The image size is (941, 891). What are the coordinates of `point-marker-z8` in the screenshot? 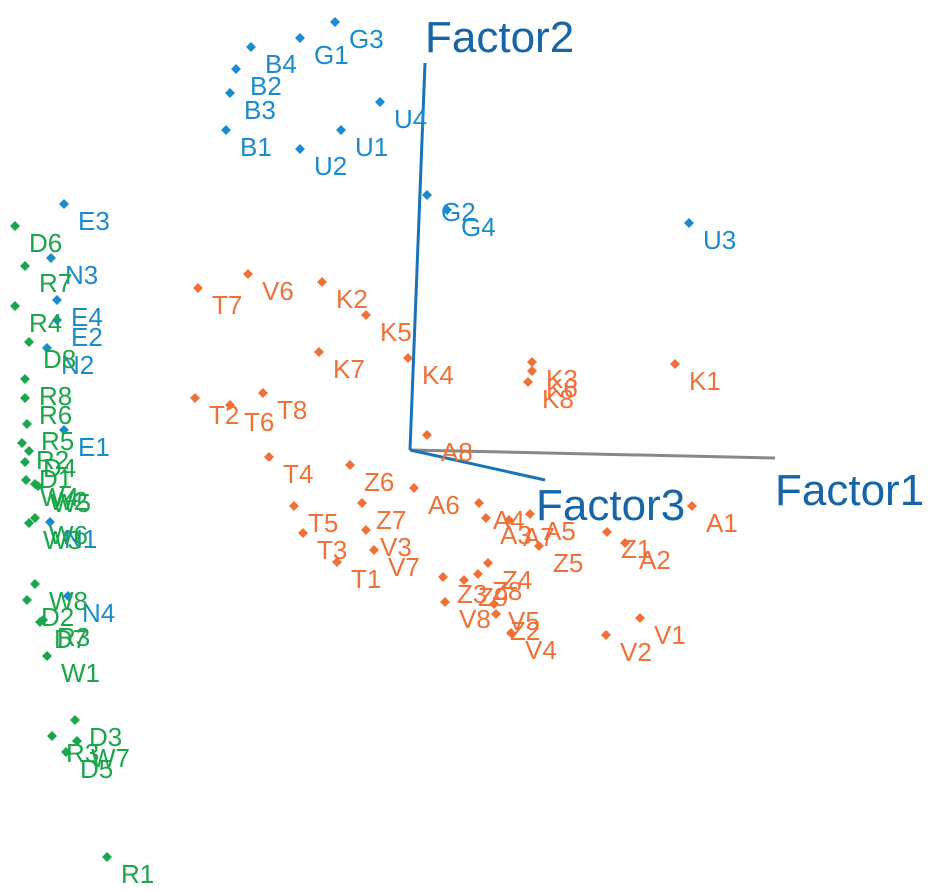 It's located at (478, 574).